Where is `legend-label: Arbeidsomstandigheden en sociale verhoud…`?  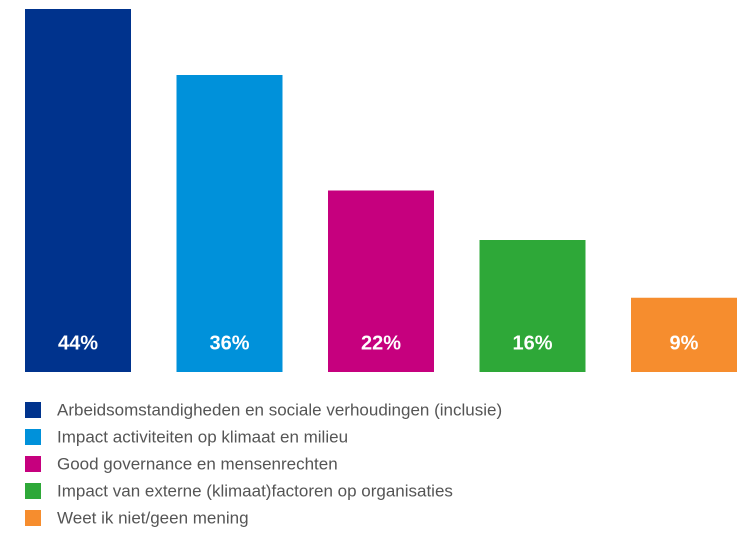 legend-label: Arbeidsomstandigheden en sociale verhoud… is located at coordinates (279, 409).